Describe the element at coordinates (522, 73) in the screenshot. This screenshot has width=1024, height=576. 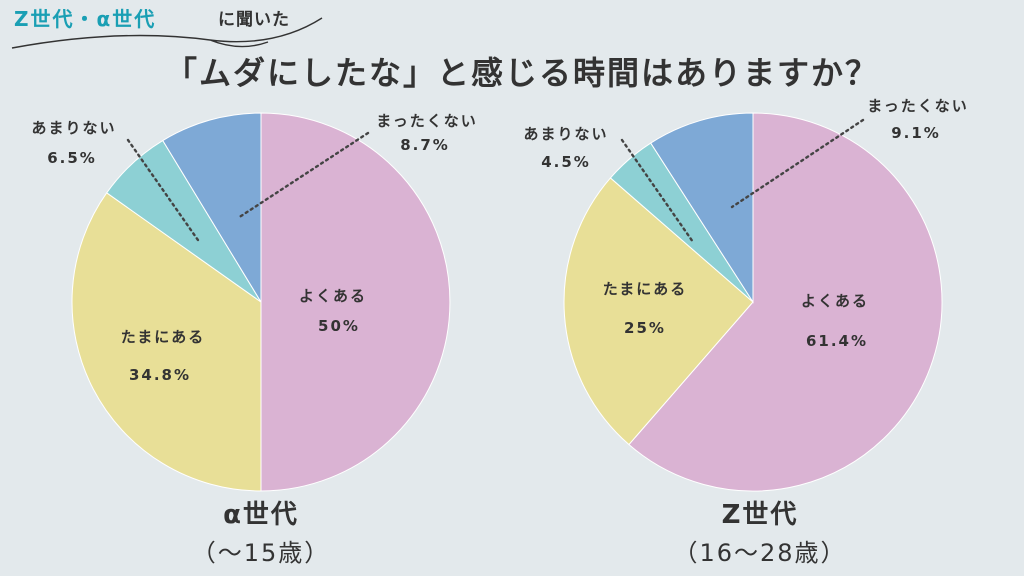
I see `page-title: 「ムダにしたな」と感じる時間はありますか？` at that location.